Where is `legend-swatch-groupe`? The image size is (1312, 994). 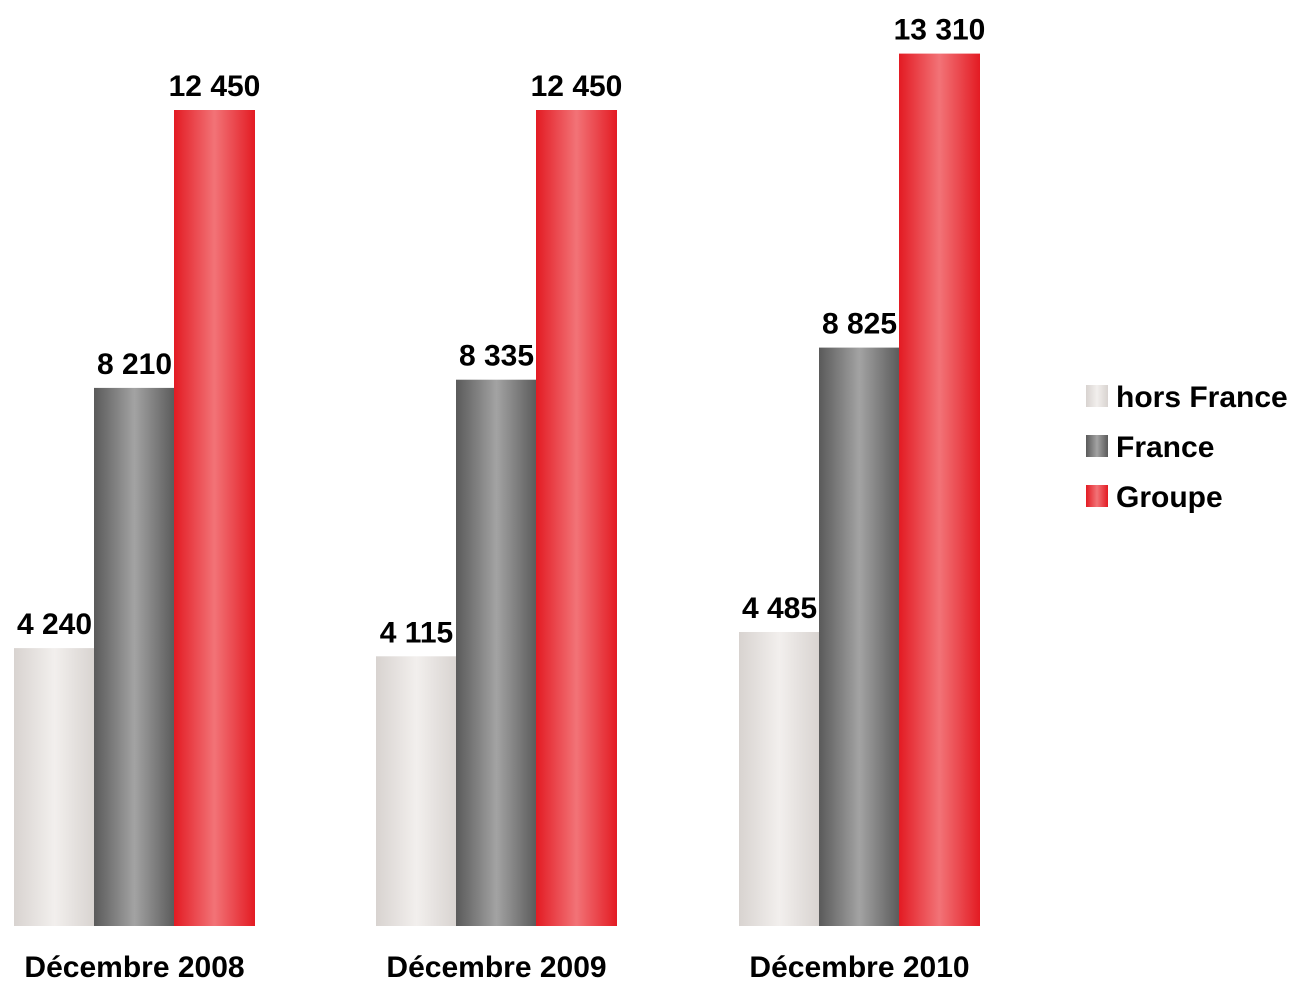
legend-swatch-groupe is located at coordinates (1097, 496).